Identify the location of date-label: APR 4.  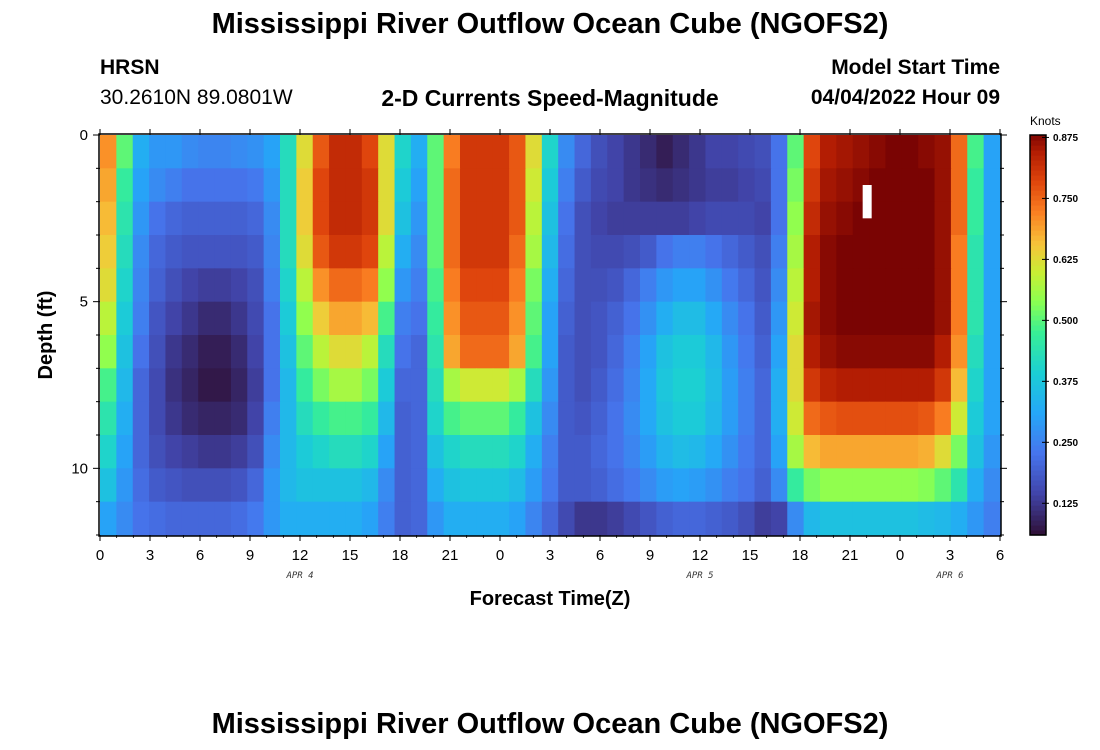
(299, 576).